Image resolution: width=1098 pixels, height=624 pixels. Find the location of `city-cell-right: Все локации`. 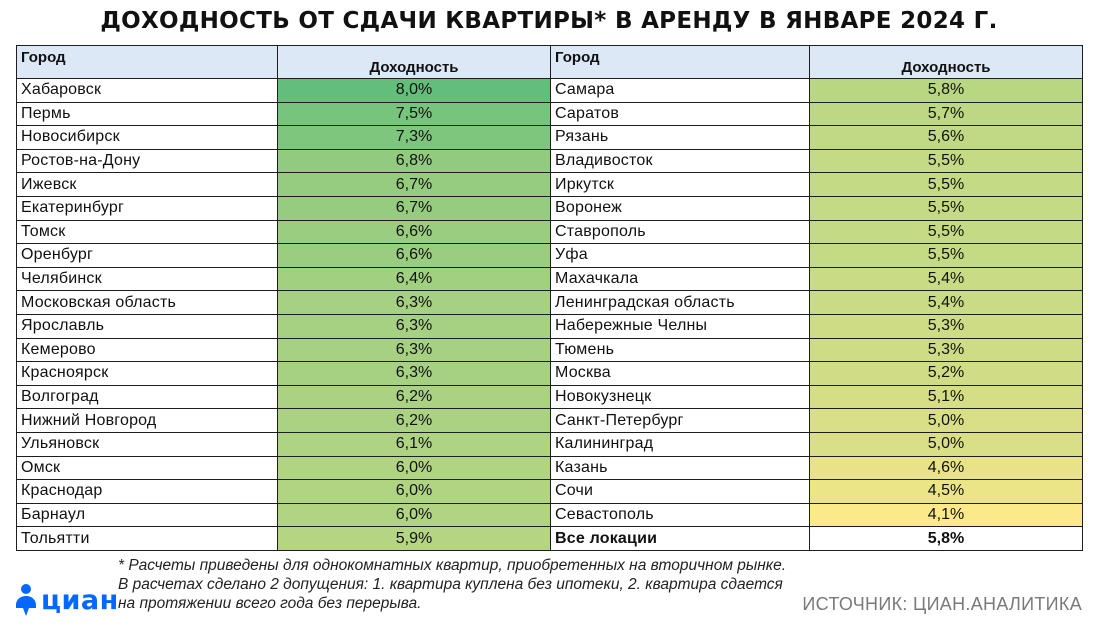

city-cell-right: Все локации is located at coordinates (680, 538).